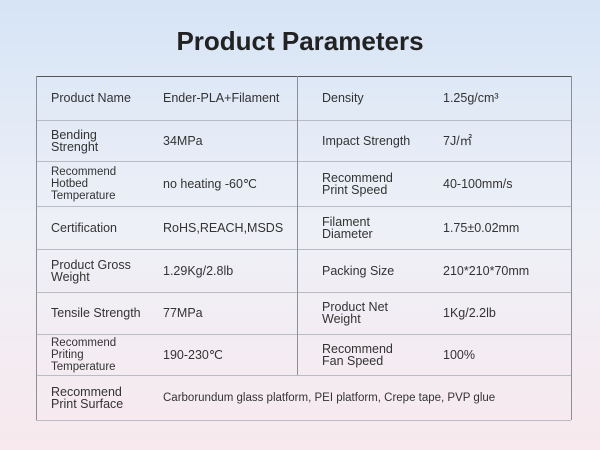  I want to click on param-label: Impact Strength, so click(374, 140).